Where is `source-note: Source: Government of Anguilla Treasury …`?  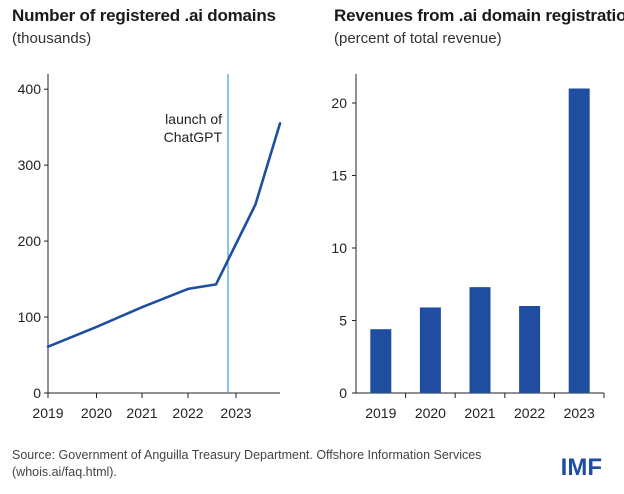 source-note: Source: Government of Anguilla Treasury … is located at coordinates (247, 463).